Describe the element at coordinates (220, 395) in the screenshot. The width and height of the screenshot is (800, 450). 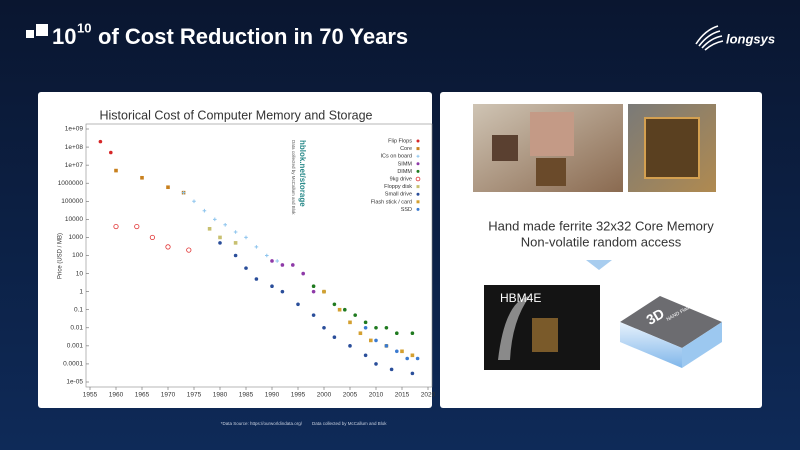
I see `x-tick-label: 1980` at that location.